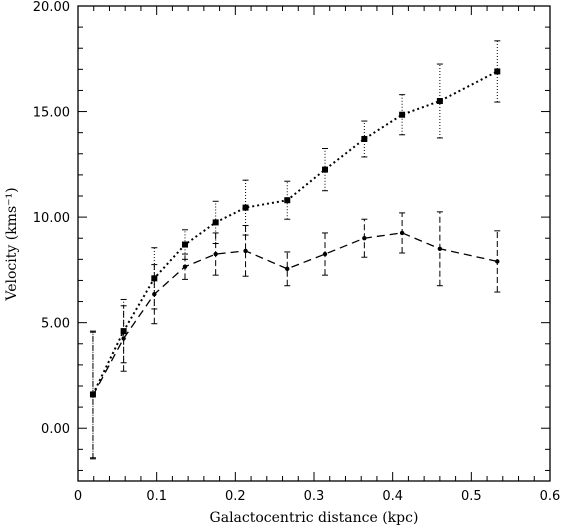  What do you see at coordinates (471, 496) in the screenshot?
I see `x-tick-label: 0.5` at bounding box center [471, 496].